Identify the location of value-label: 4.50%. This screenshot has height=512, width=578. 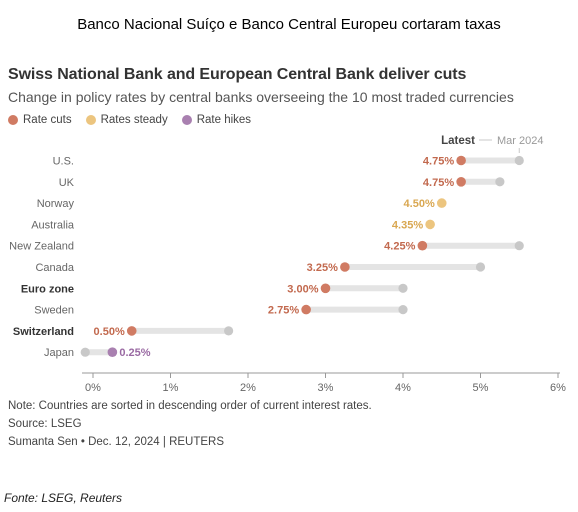
(419, 204).